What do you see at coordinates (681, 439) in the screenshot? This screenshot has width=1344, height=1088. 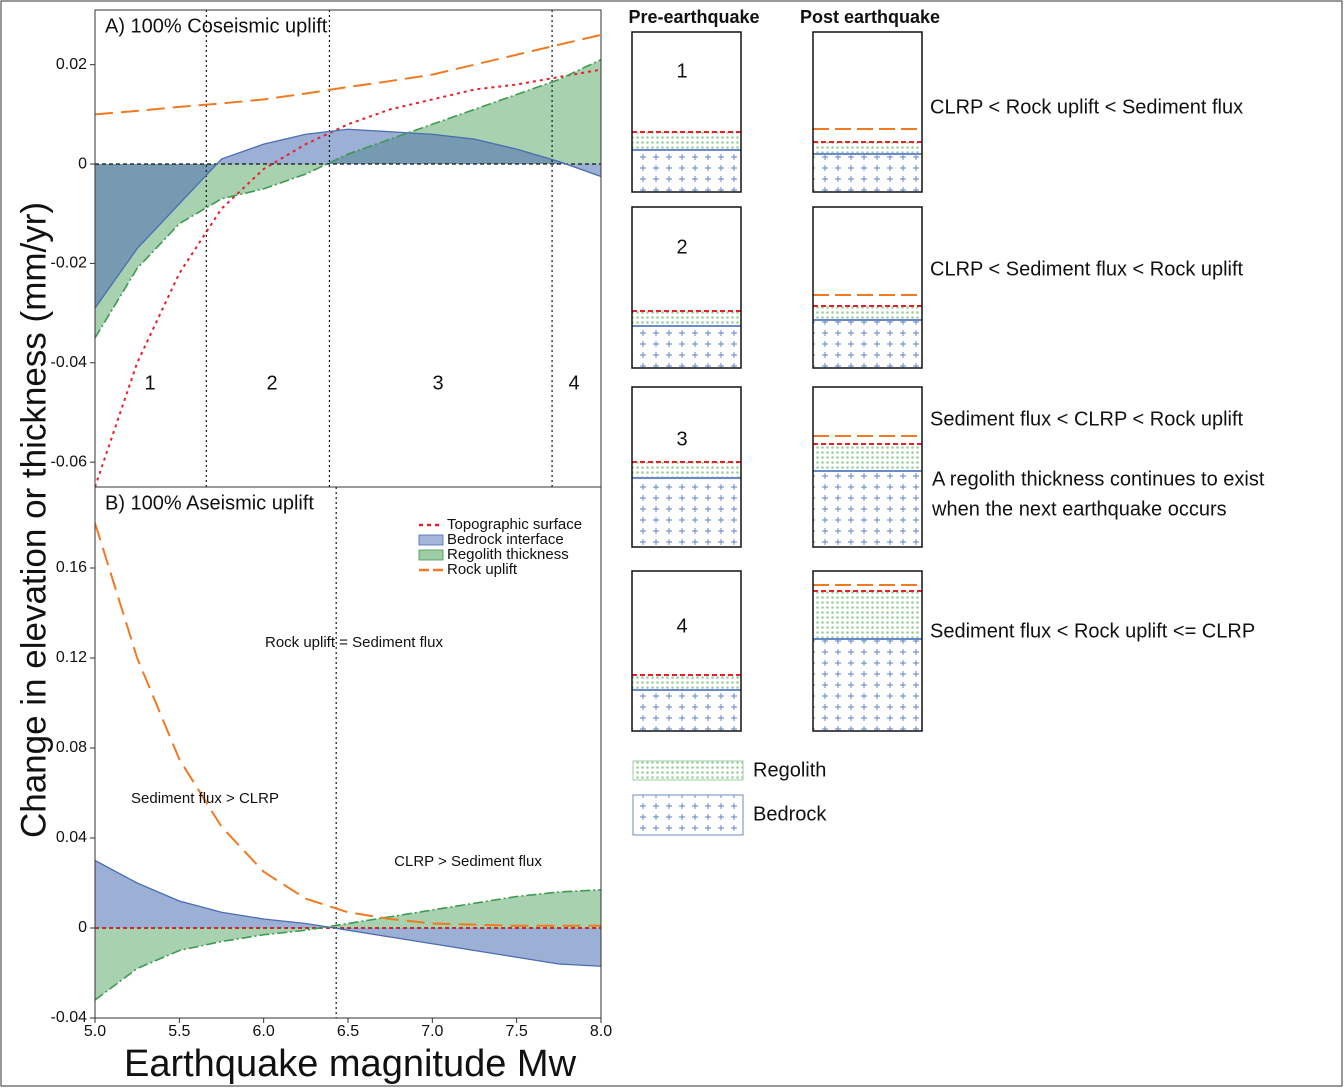 I see `row-number: 3` at bounding box center [681, 439].